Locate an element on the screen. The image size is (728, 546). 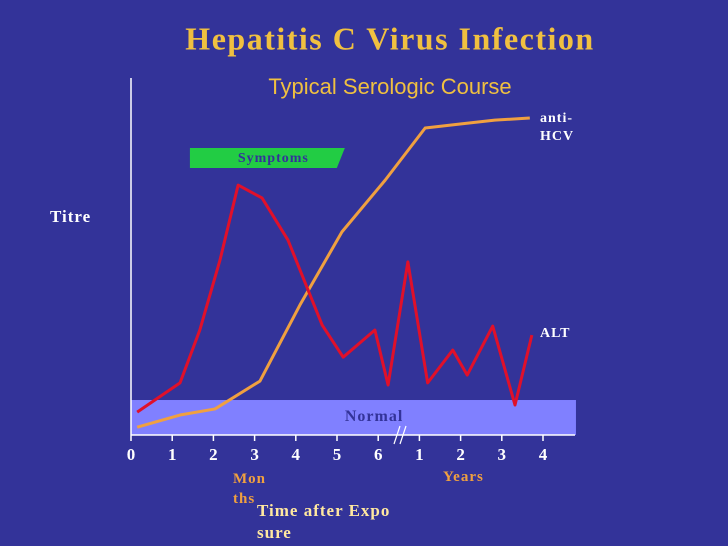
symptoms-banner is located at coordinates (267, 158).